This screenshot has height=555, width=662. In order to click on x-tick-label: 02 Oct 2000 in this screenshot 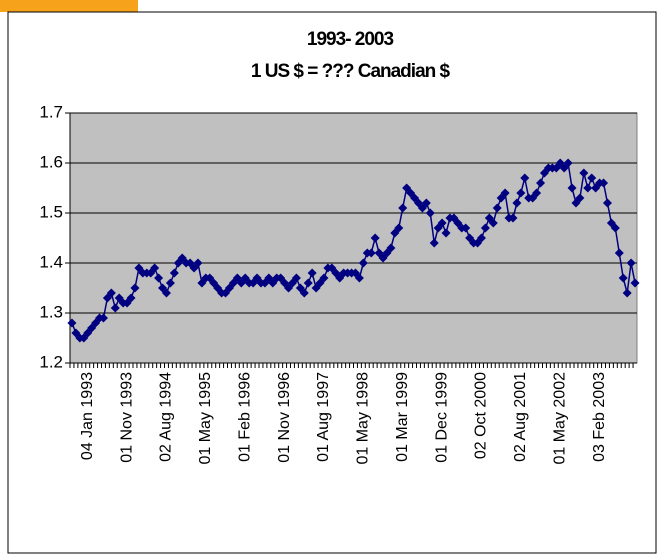, I will do `click(481, 415)`.